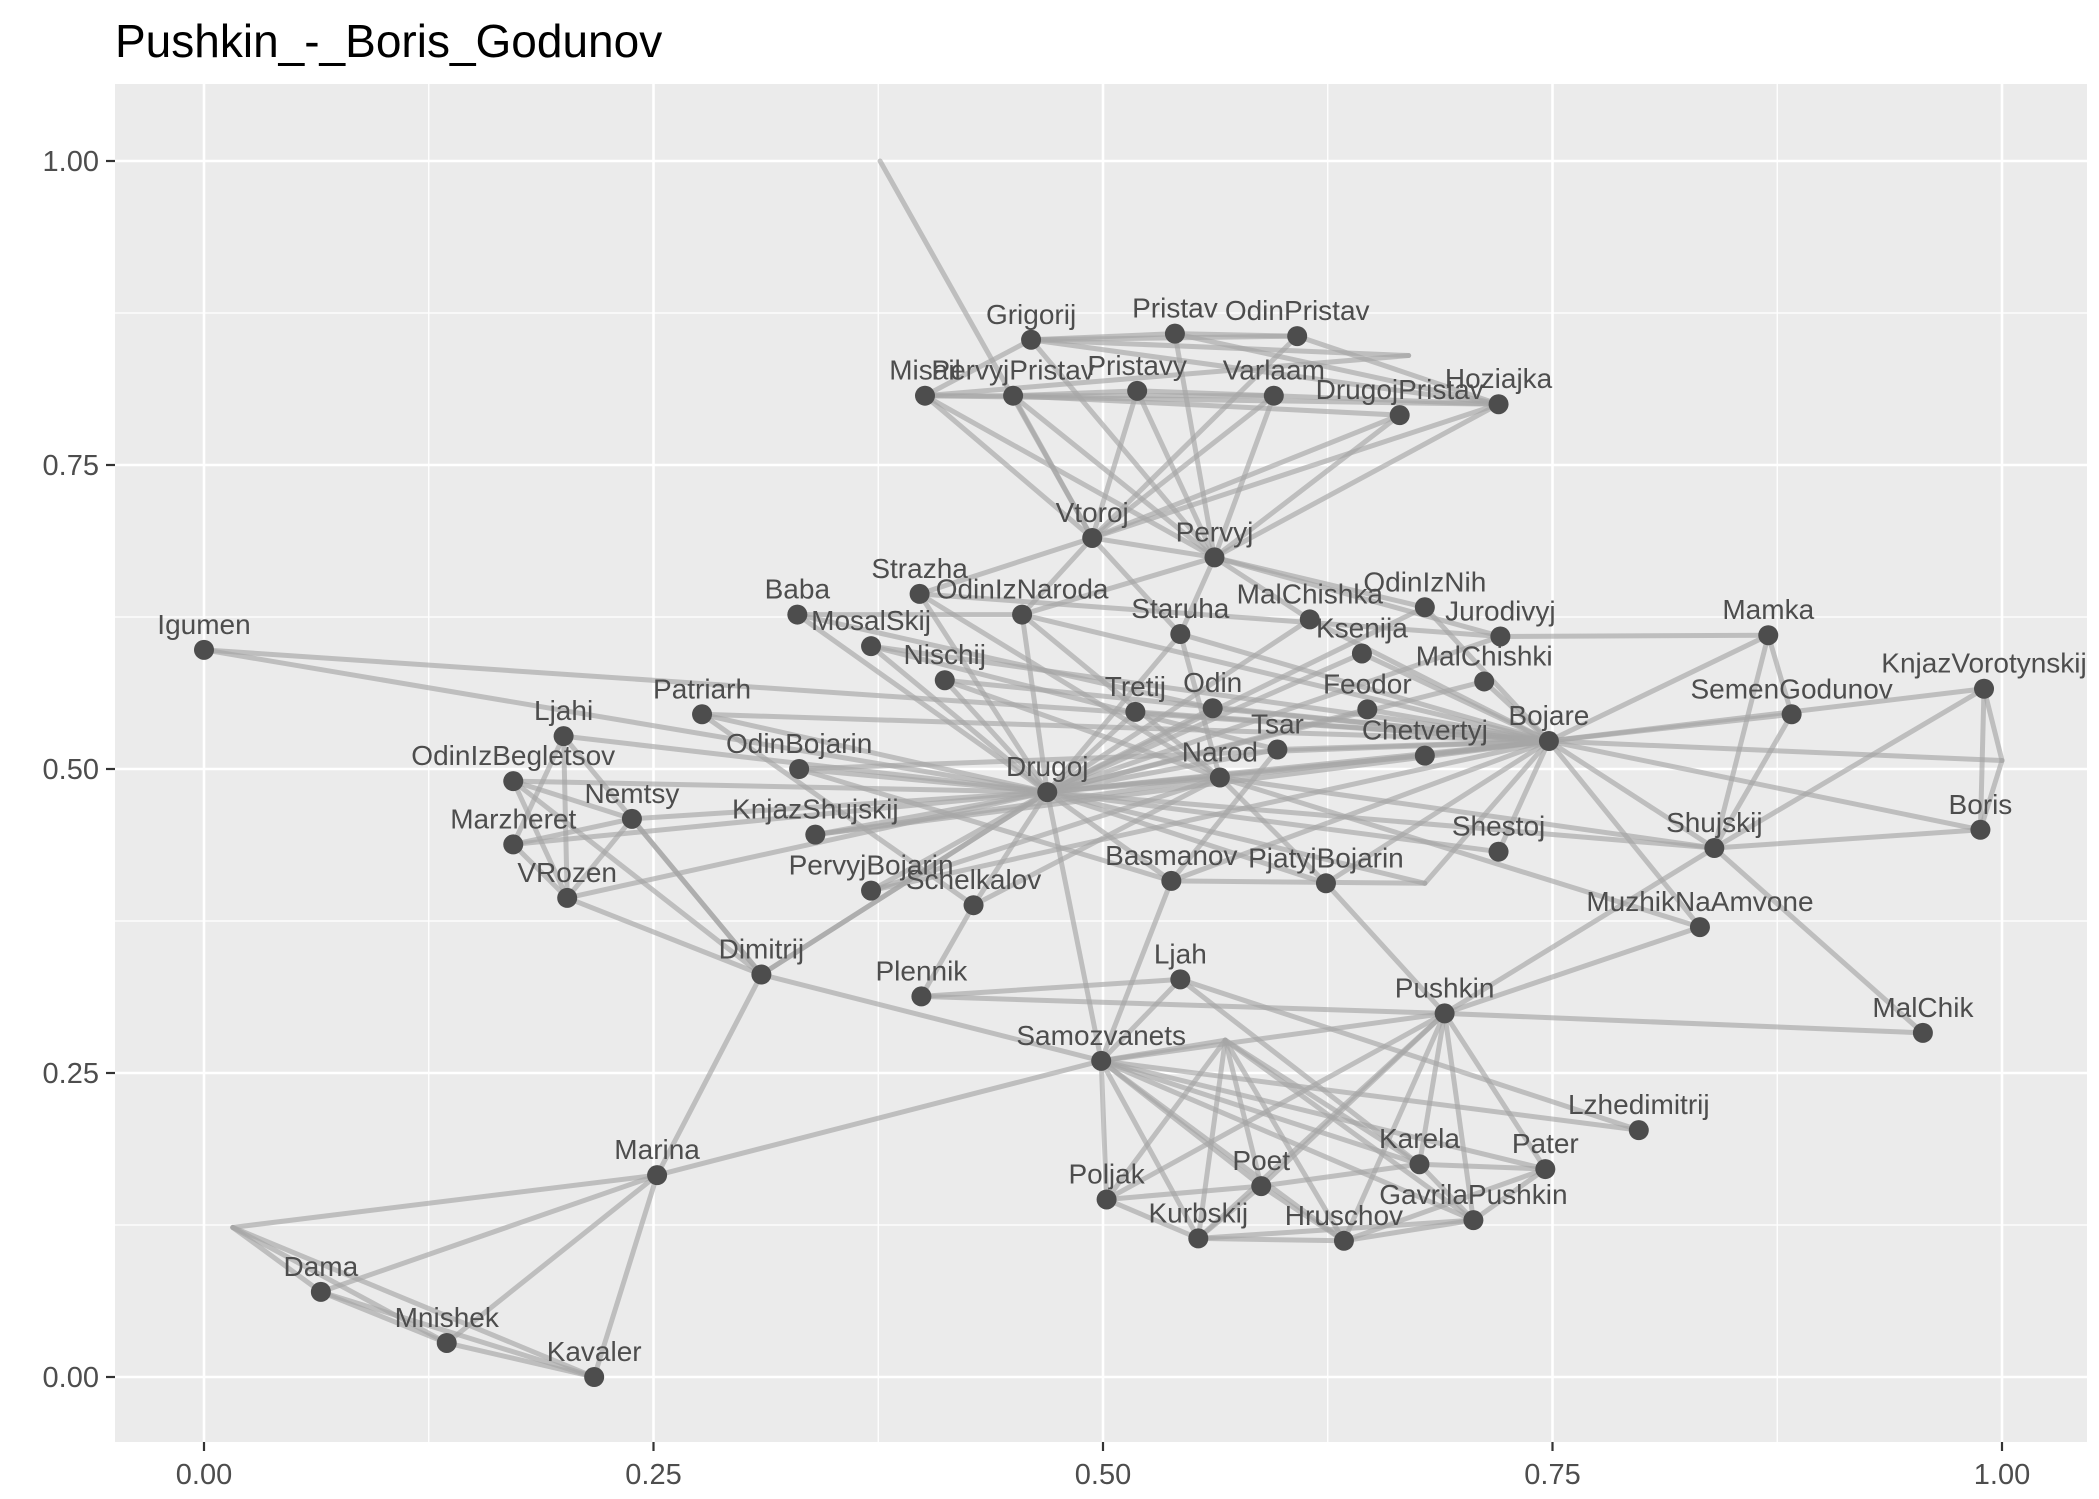 This screenshot has width=2099, height=1499. Describe the element at coordinates (762, 949) in the screenshot. I see `node-label: Dimitrij` at that location.